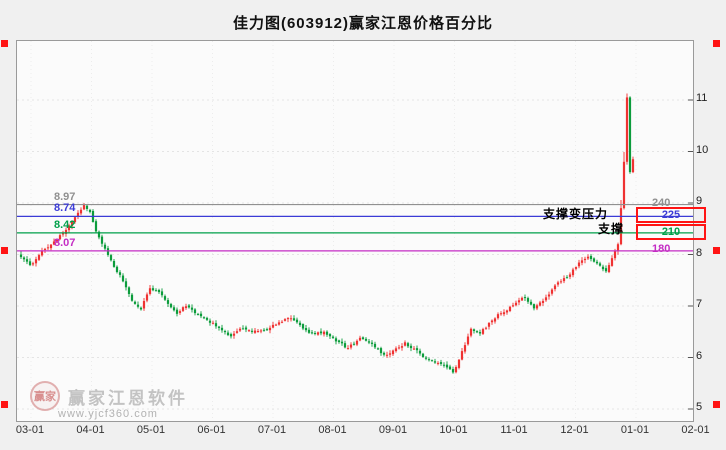 This screenshot has width=726, height=450. I want to click on chart-title: 佳力图(603912)赢家江恩价格百分比, so click(363, 23).